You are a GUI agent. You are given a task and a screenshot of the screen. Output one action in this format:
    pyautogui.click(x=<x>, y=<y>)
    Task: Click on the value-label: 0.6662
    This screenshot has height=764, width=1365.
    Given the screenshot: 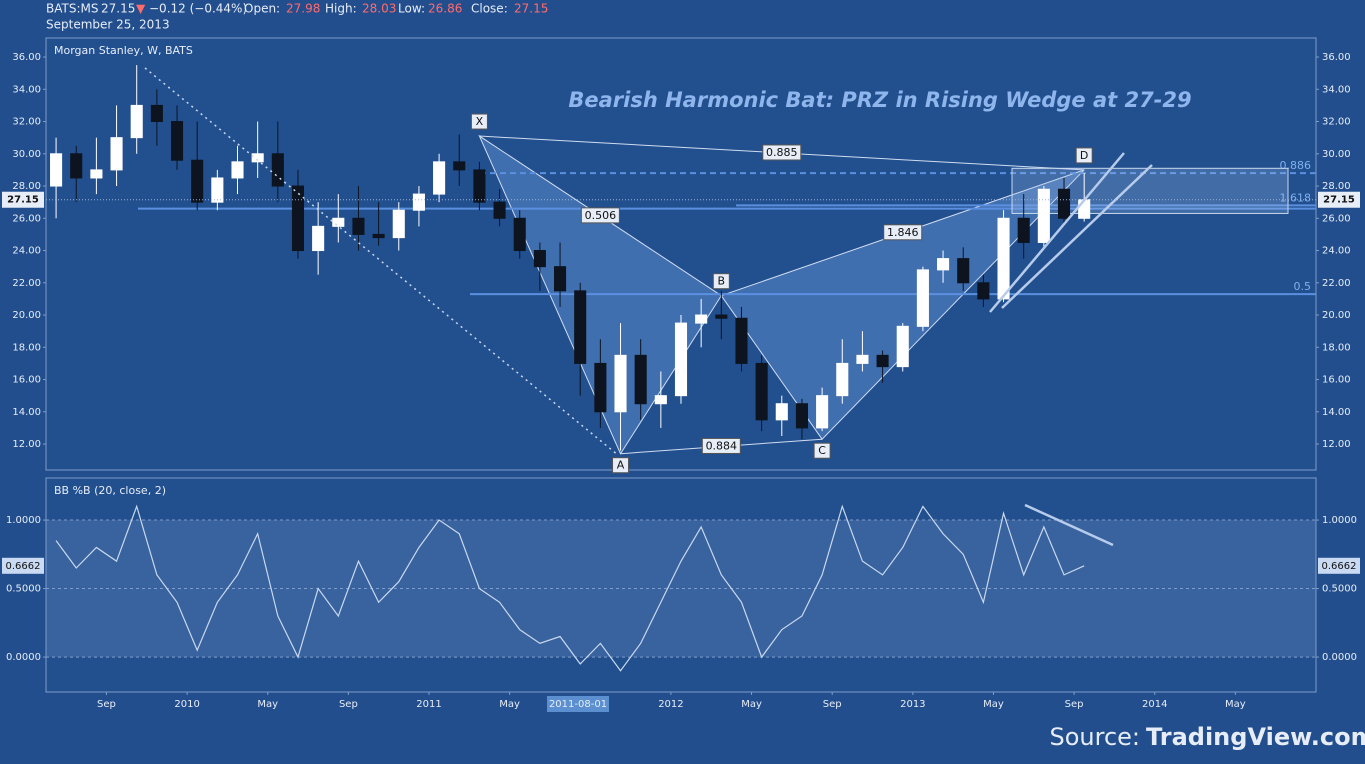 What is the action you would take?
    pyautogui.click(x=23, y=566)
    